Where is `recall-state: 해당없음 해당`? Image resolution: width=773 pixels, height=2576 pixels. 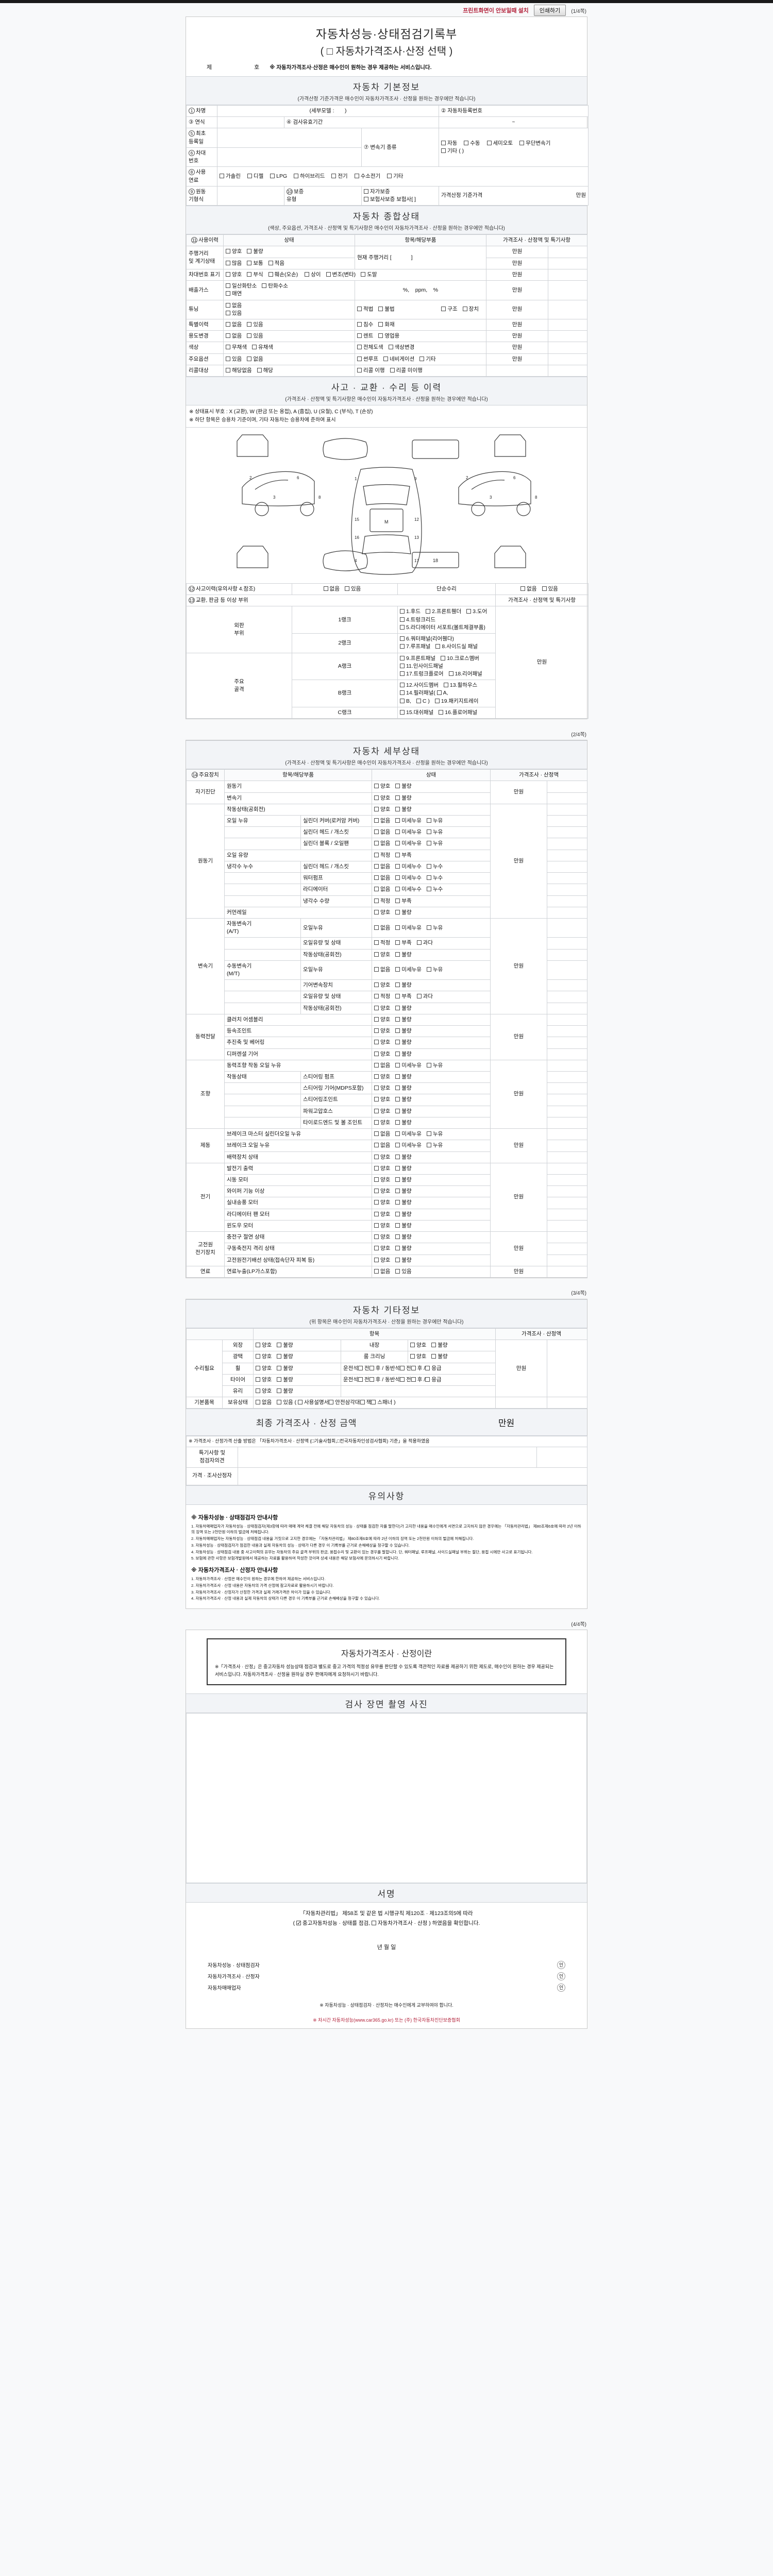 recall-state: 해당없음 해당 is located at coordinates (289, 370).